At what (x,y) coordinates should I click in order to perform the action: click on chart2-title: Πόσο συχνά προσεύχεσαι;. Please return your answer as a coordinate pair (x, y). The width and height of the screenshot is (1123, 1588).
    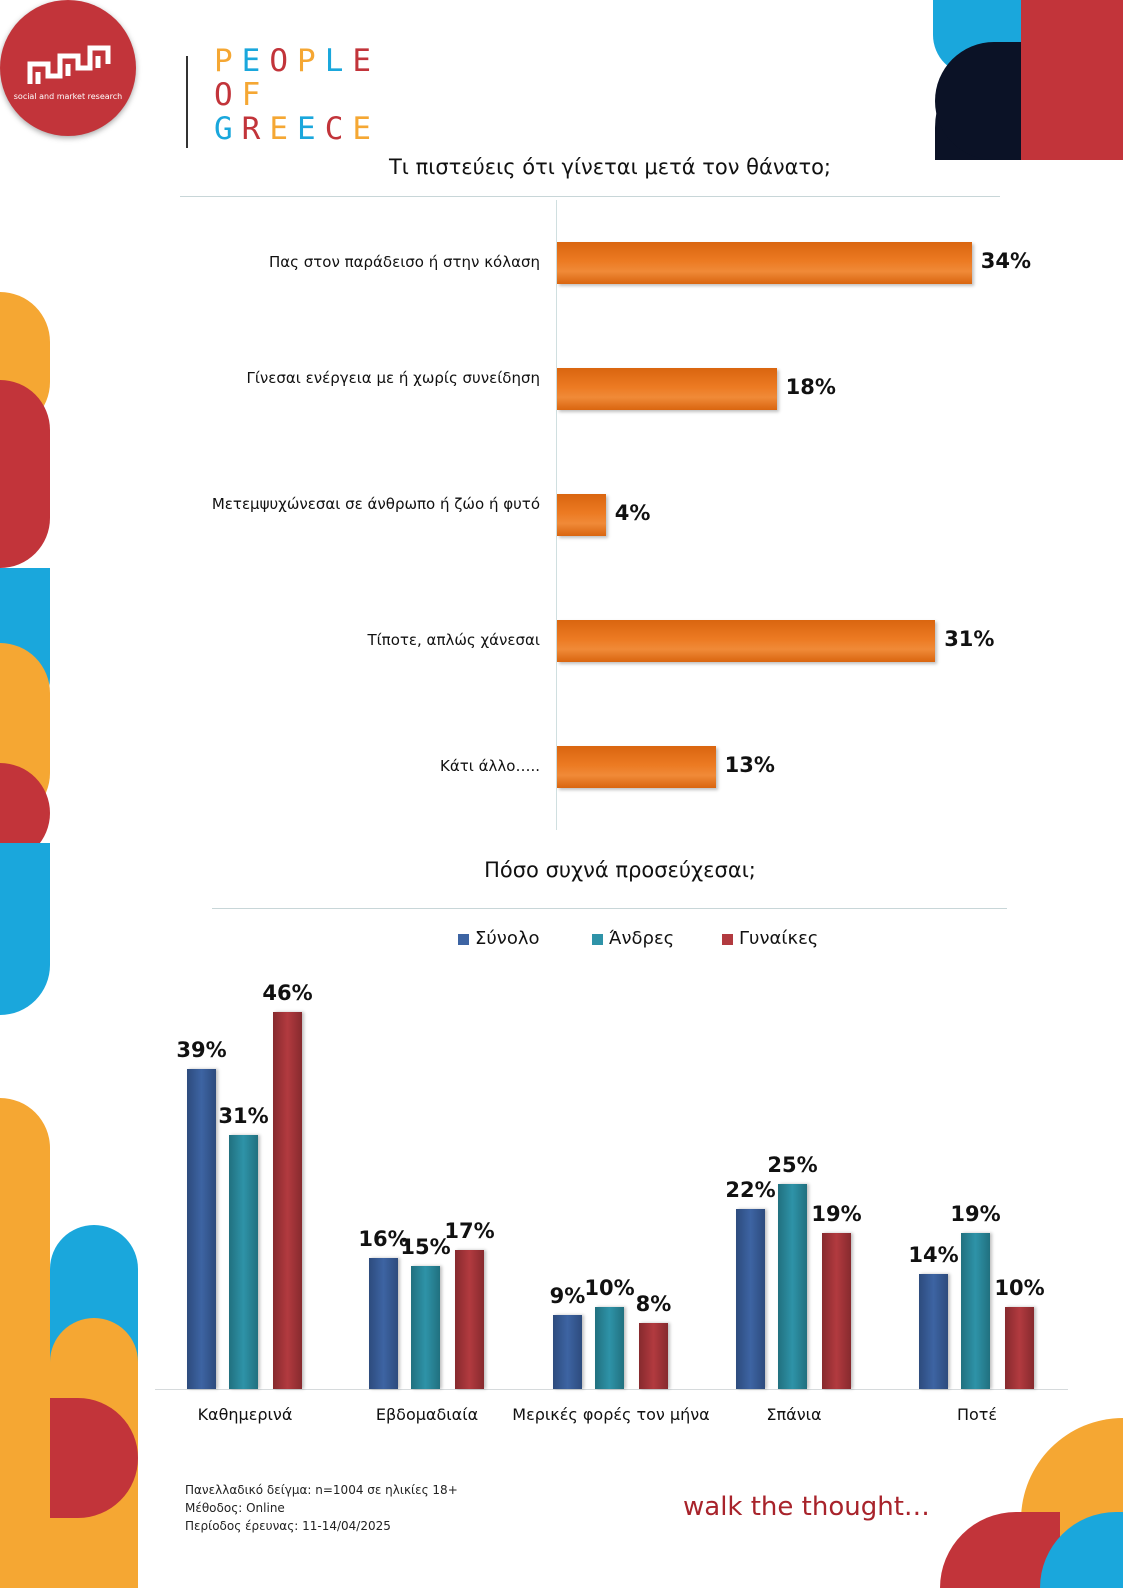
    Looking at the image, I should click on (620, 870).